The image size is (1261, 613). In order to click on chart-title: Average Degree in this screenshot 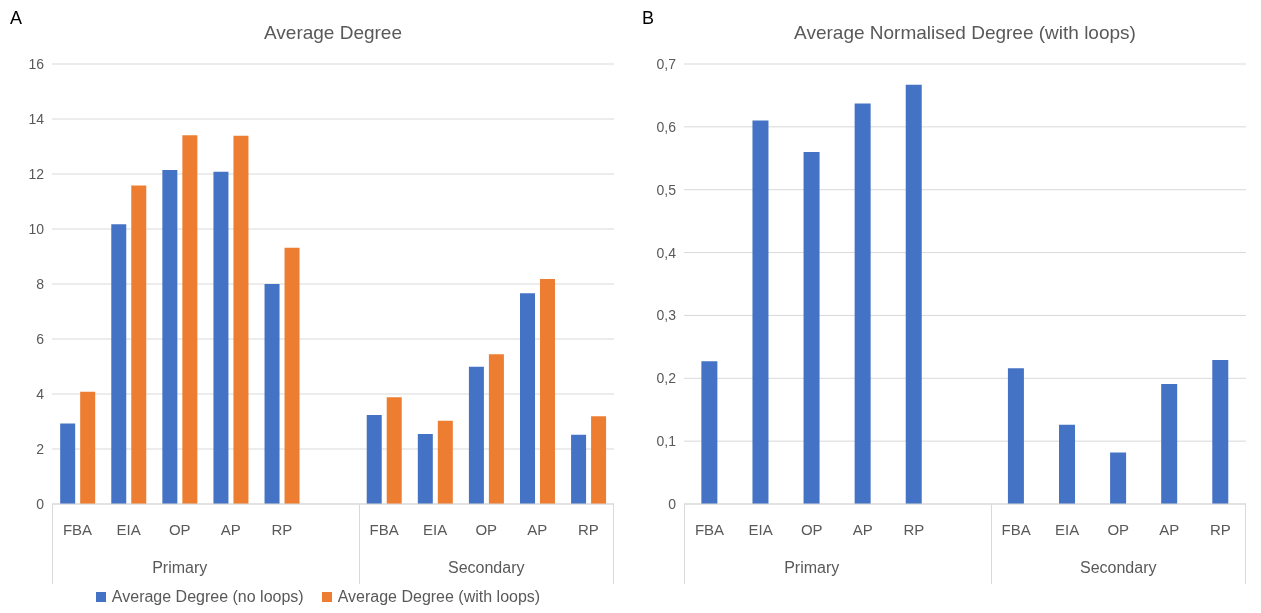, I will do `click(333, 33)`.